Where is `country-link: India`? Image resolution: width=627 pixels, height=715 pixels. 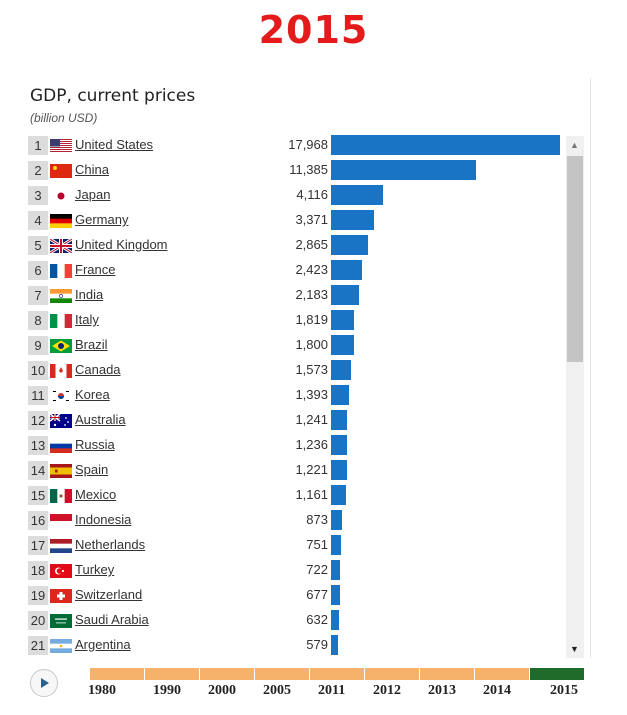
country-link: India is located at coordinates (89, 294).